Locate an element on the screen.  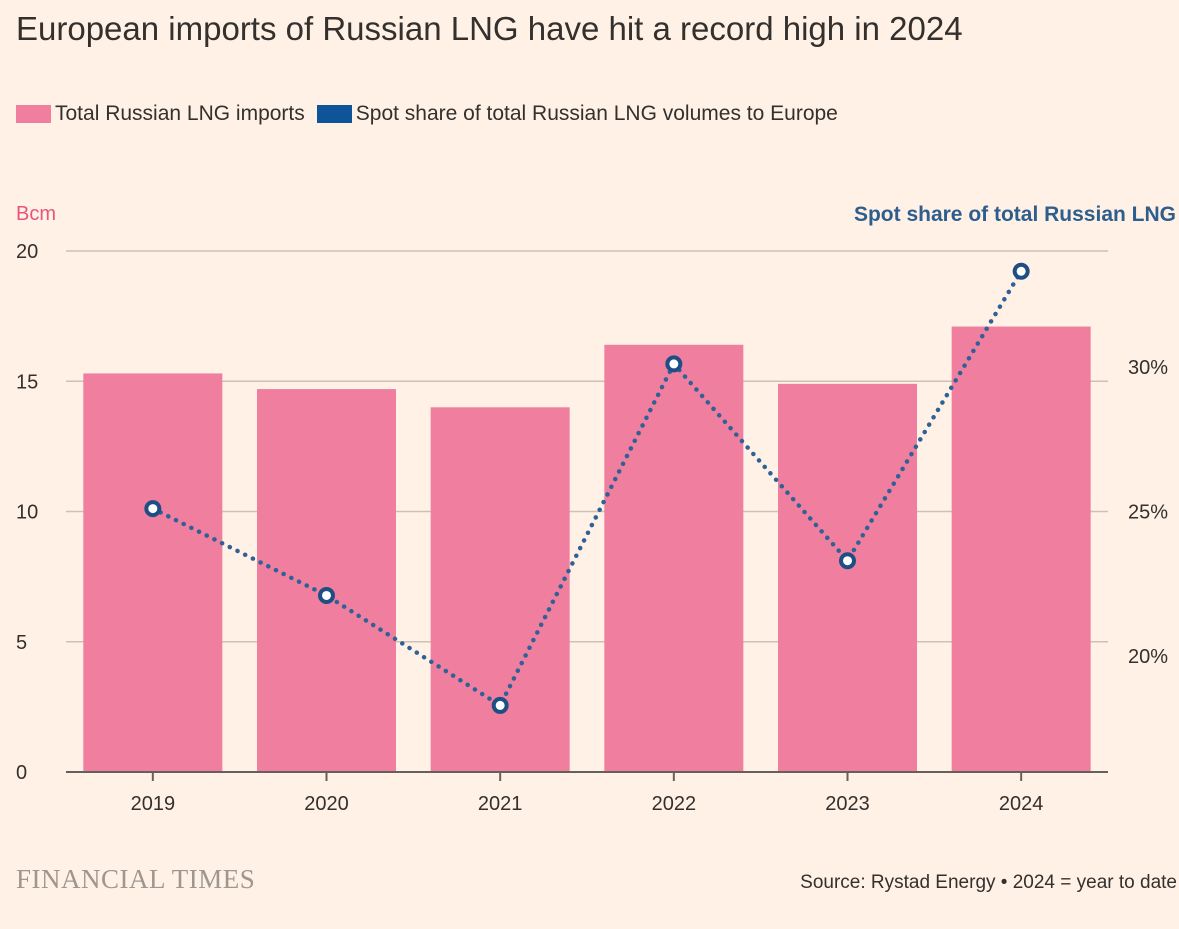
ft-brand-logo: FINANCIAL TIMES is located at coordinates (136, 879).